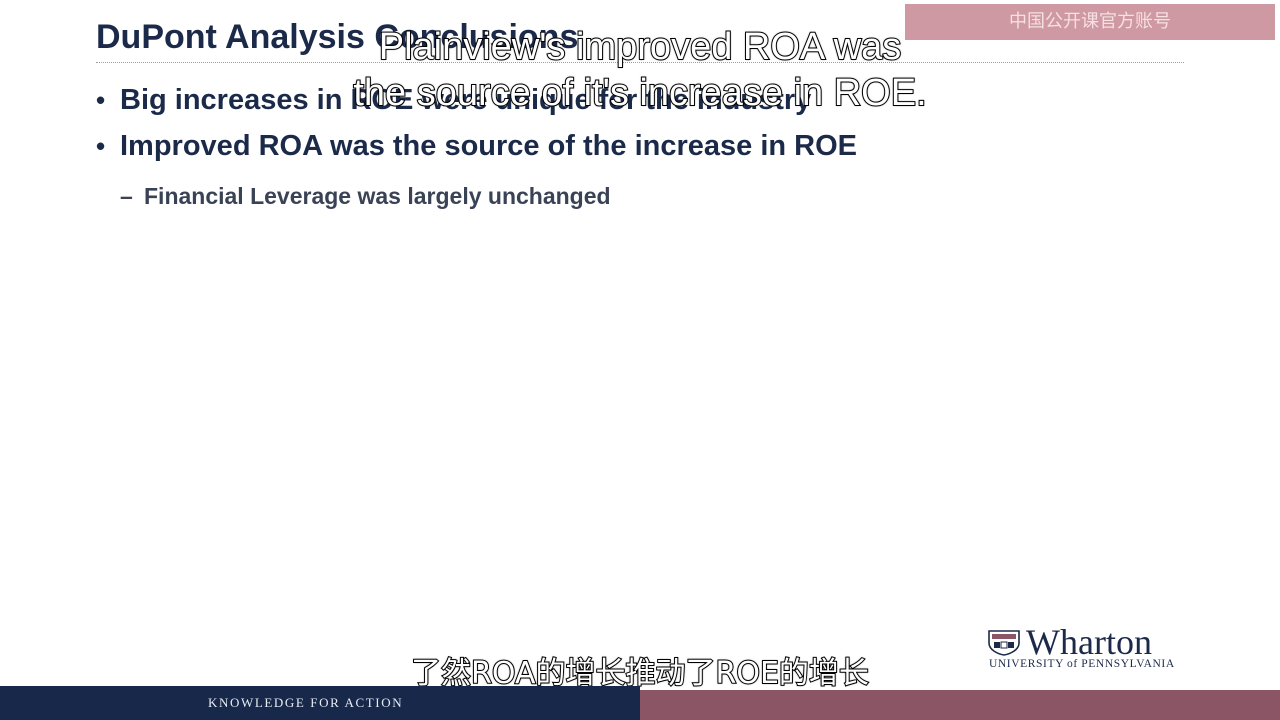 This screenshot has height=720, width=1280. I want to click on sub-bullet-text: Financial Leverage was largely unchanged, so click(377, 196).